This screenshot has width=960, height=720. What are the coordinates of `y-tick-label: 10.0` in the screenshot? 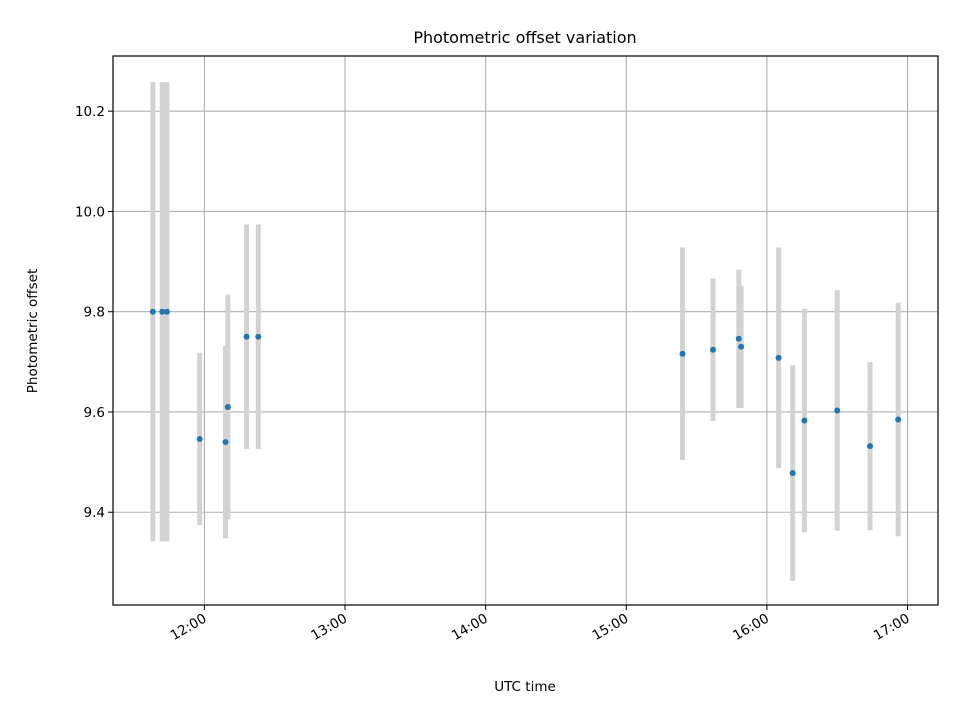 It's located at (90, 212).